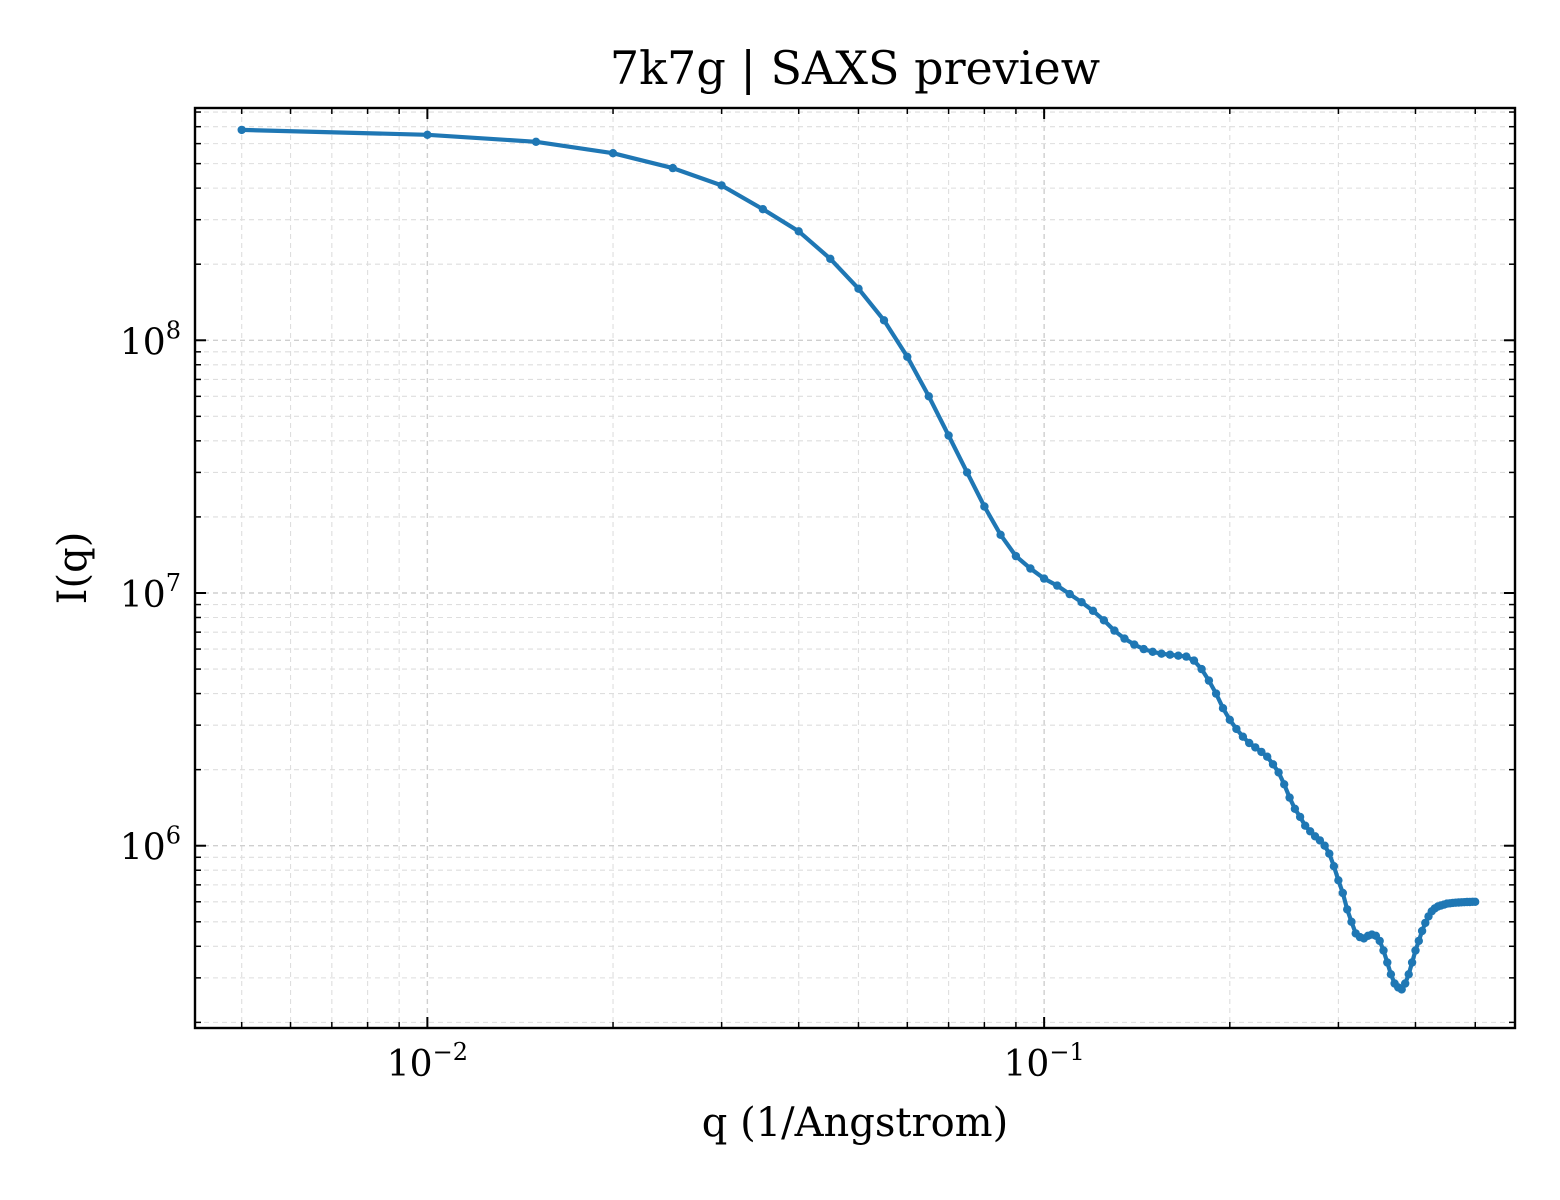 The image size is (1560, 1200). I want to click on x-axis-label: q (1/Angstrom), so click(855, 1123).